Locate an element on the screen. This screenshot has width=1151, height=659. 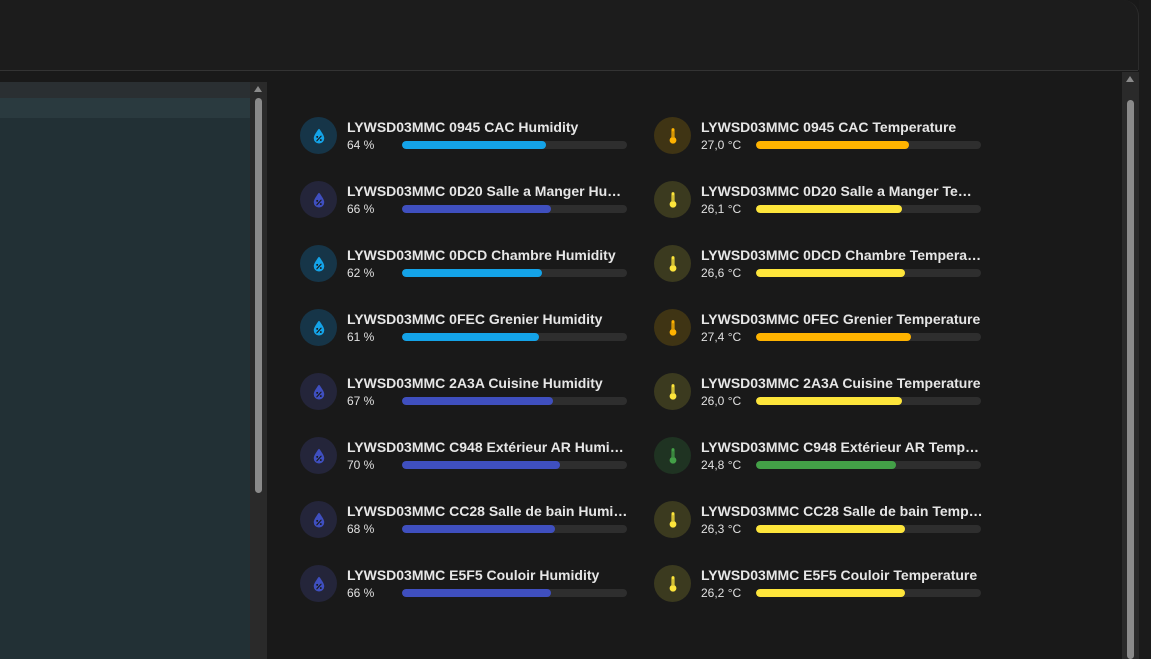
entity-name: LYWSD03MMC C948 Extérieur AR Humidity is located at coordinates (488, 447).